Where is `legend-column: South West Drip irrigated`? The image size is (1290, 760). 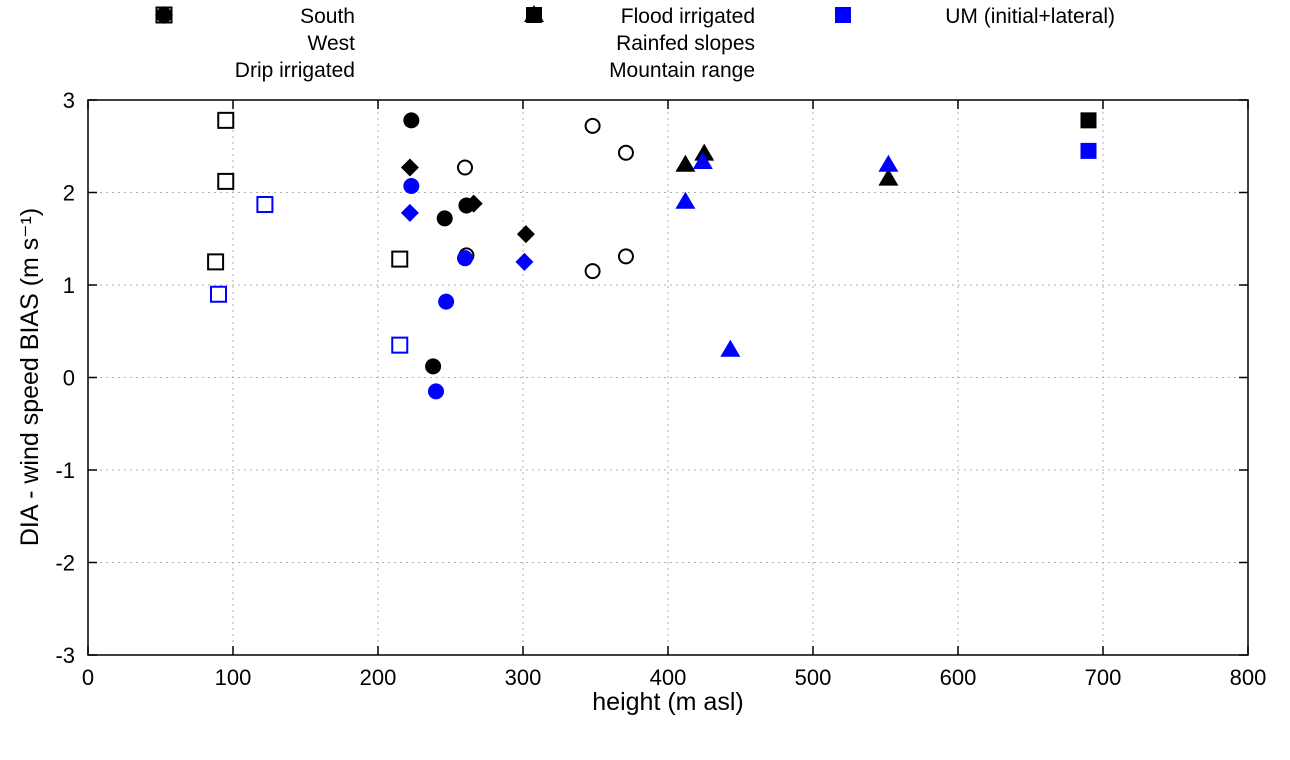 legend-column: South West Drip irrigated is located at coordinates (227, 43).